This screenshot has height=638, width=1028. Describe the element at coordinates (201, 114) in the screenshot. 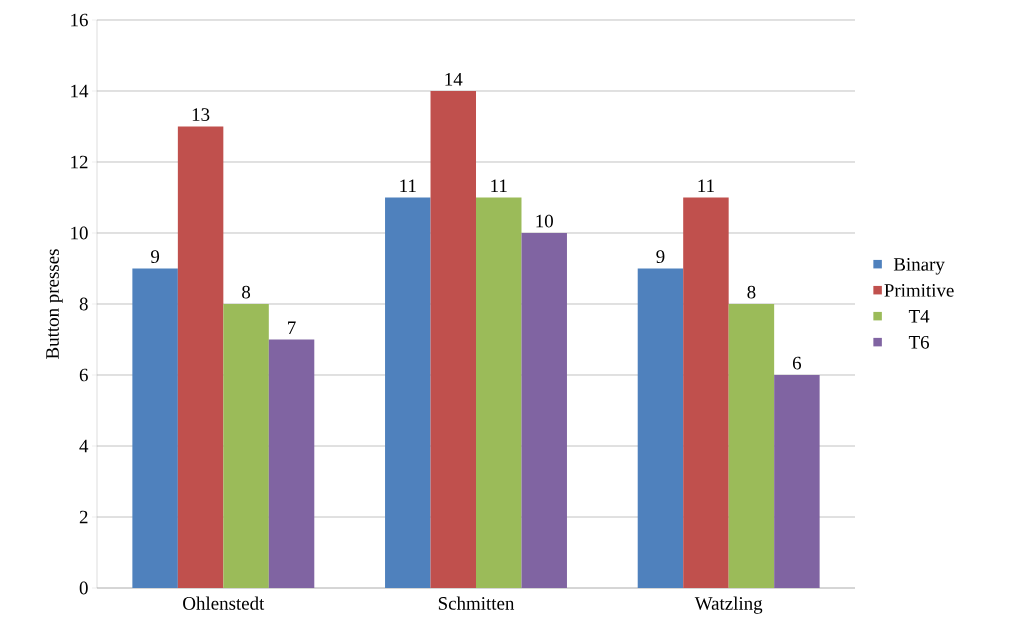

I see `data-label: 13` at that location.